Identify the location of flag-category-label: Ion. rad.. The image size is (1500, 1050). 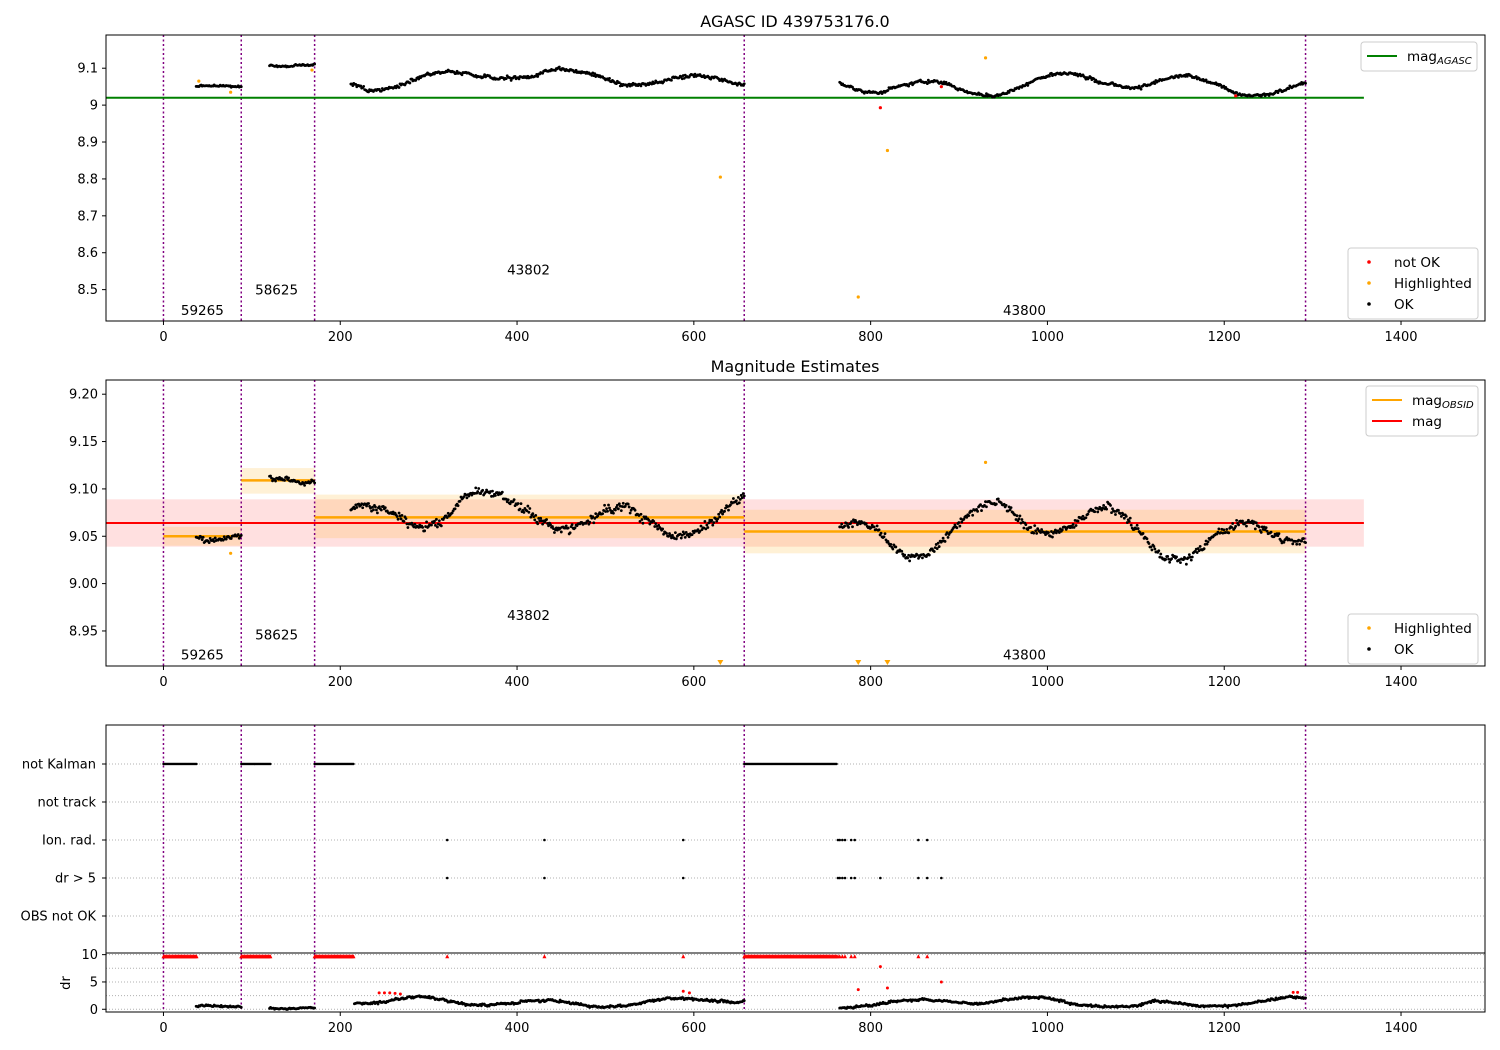
(69, 841).